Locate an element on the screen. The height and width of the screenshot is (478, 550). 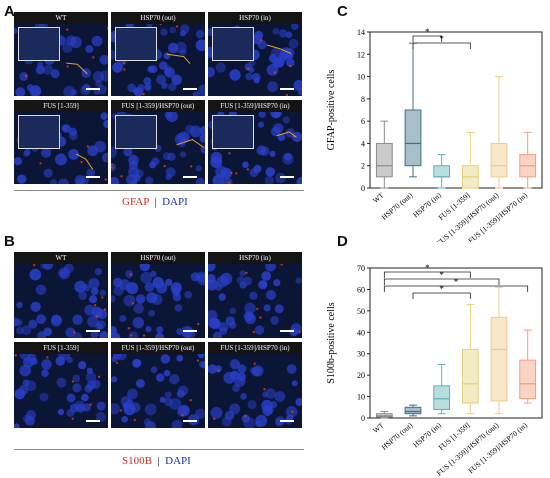
stain-s100b-label: S100B is located at coordinates (137, 461).